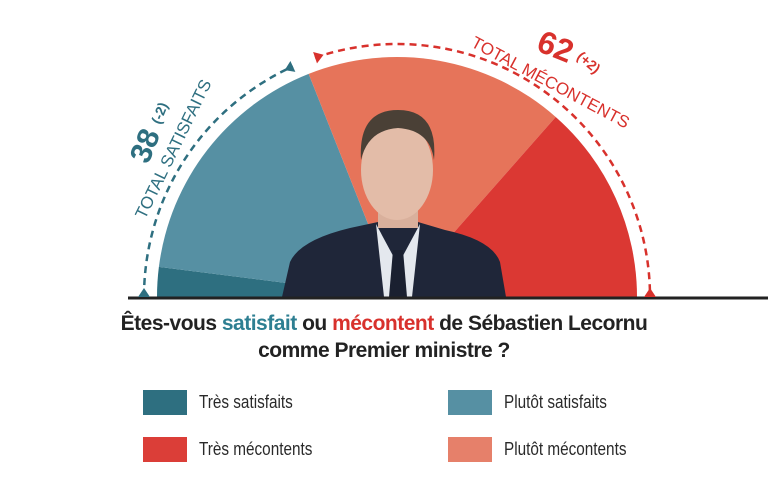  What do you see at coordinates (555, 402) in the screenshot?
I see `legend-label: Plutôt satisfaits` at bounding box center [555, 402].